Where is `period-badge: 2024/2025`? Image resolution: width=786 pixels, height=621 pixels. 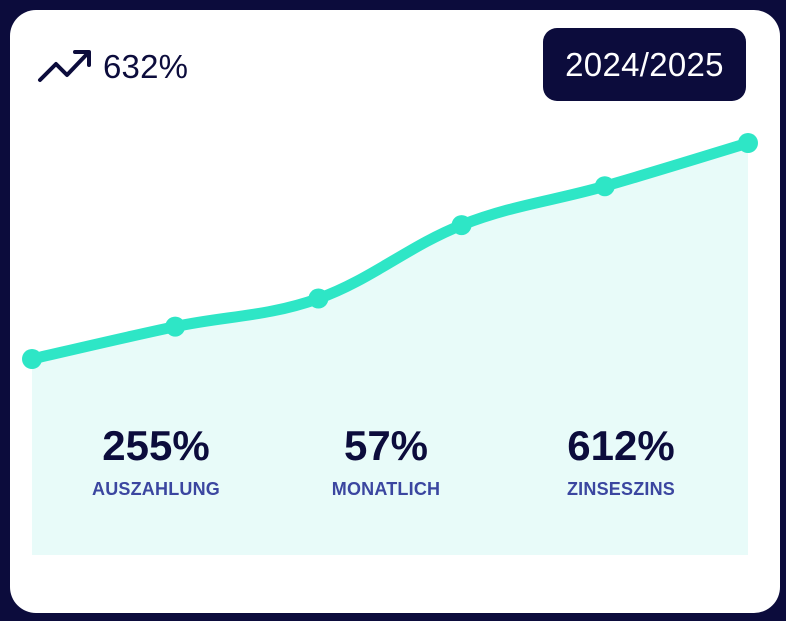 period-badge: 2024/2025 is located at coordinates (644, 64).